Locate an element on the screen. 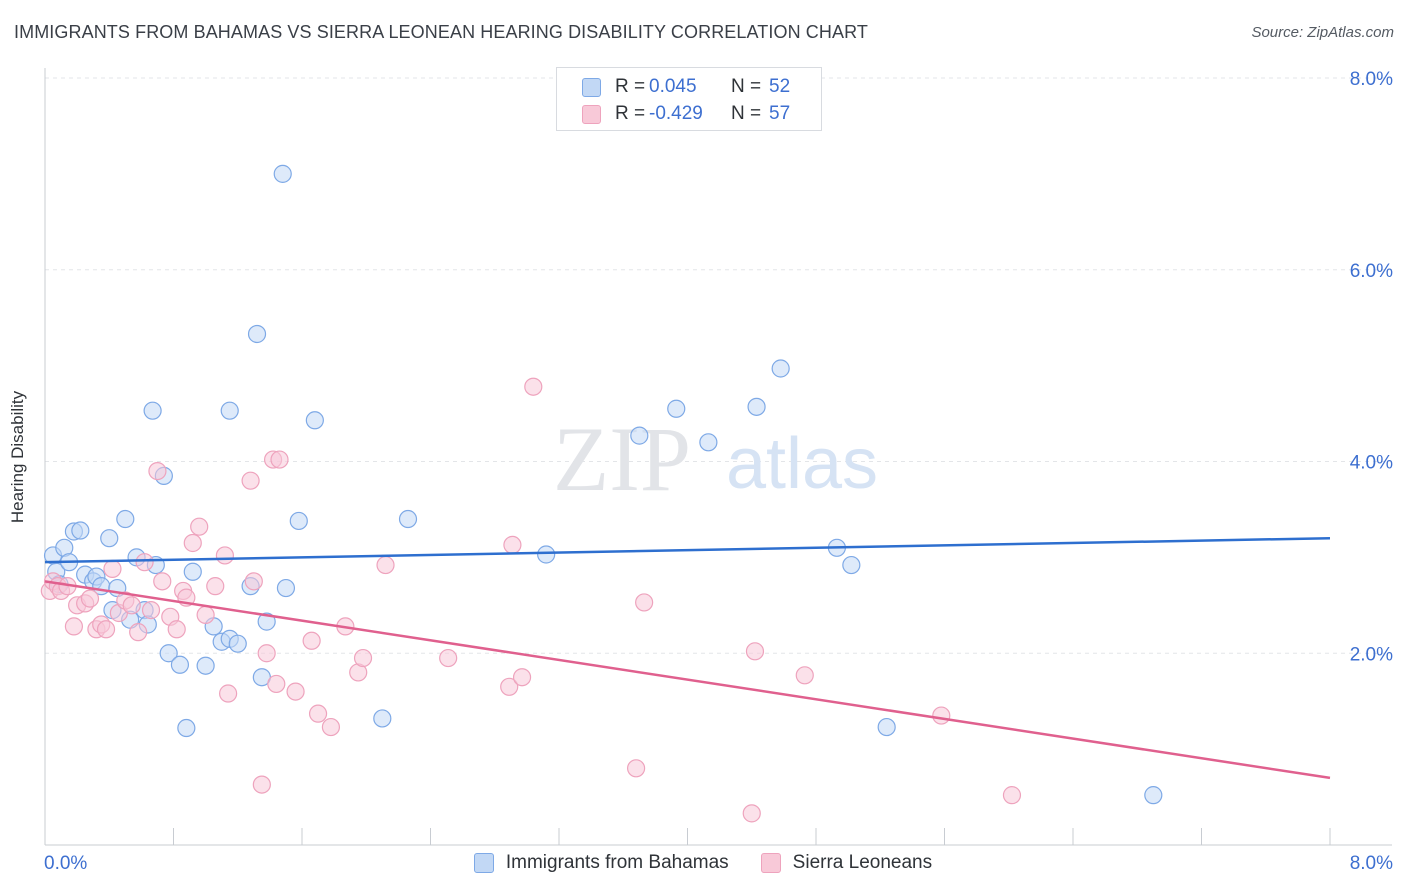 The image size is (1406, 892). y-tick-label-0: 2.0% is located at coordinates (1371, 654).